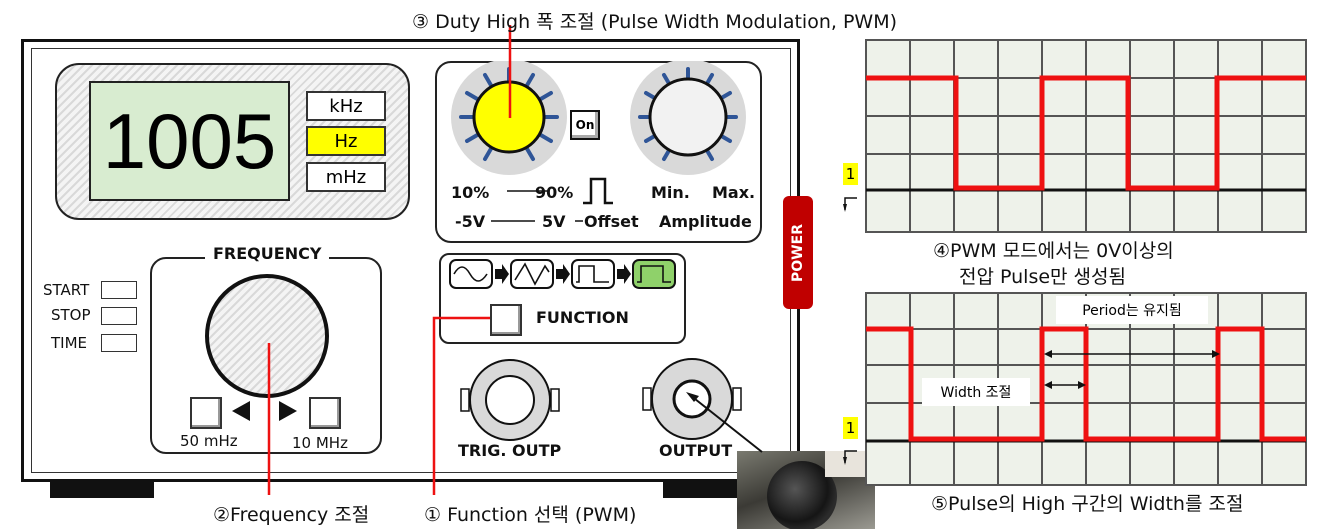 This screenshot has height=529, width=1323. I want to click on channel-marker-bottom: 1, so click(850, 428).